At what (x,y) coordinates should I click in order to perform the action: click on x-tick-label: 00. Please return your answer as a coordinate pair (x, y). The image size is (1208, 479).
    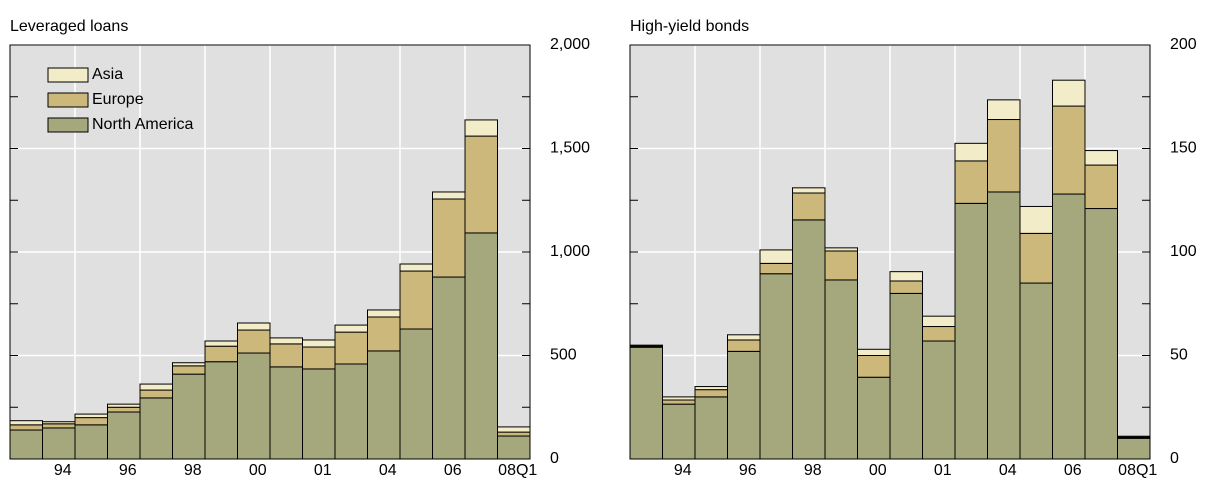
    Looking at the image, I should click on (258, 470).